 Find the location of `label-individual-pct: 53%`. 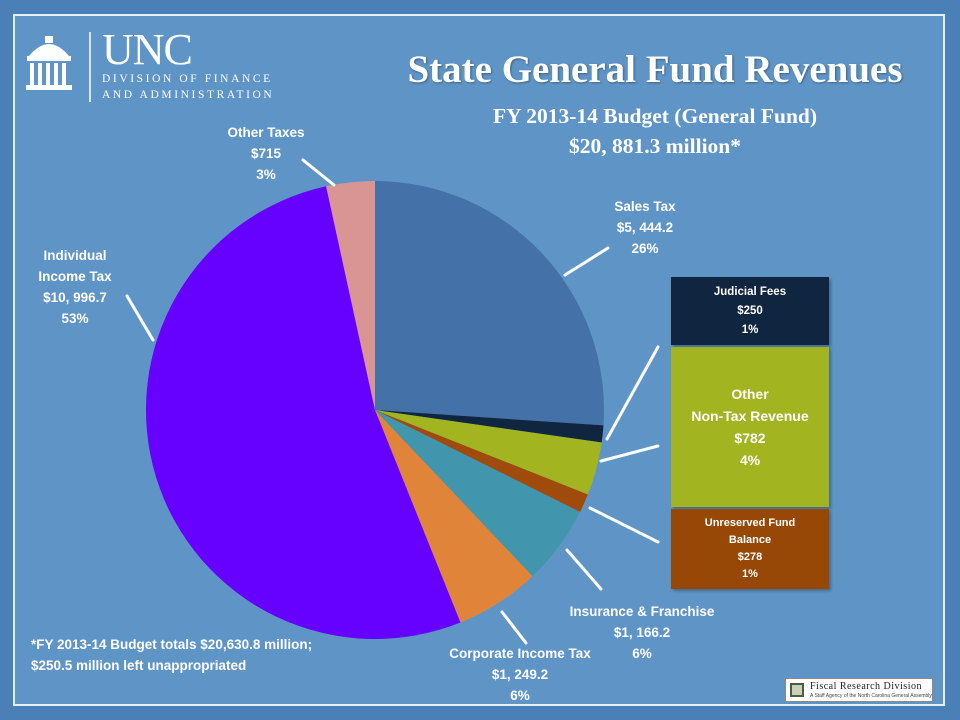

label-individual-pct: 53% is located at coordinates (75, 318).